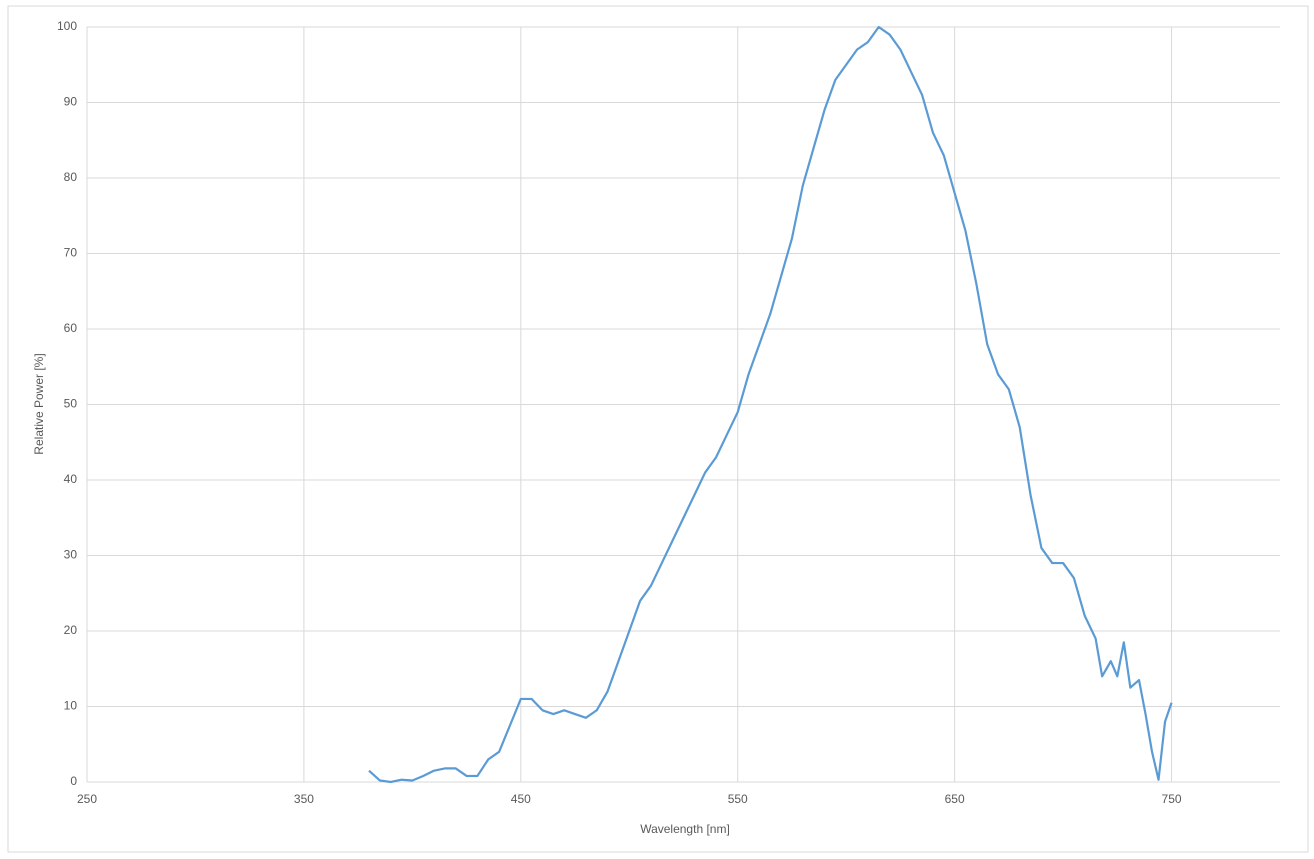  I want to click on y-tick-label: 70, so click(71, 253).